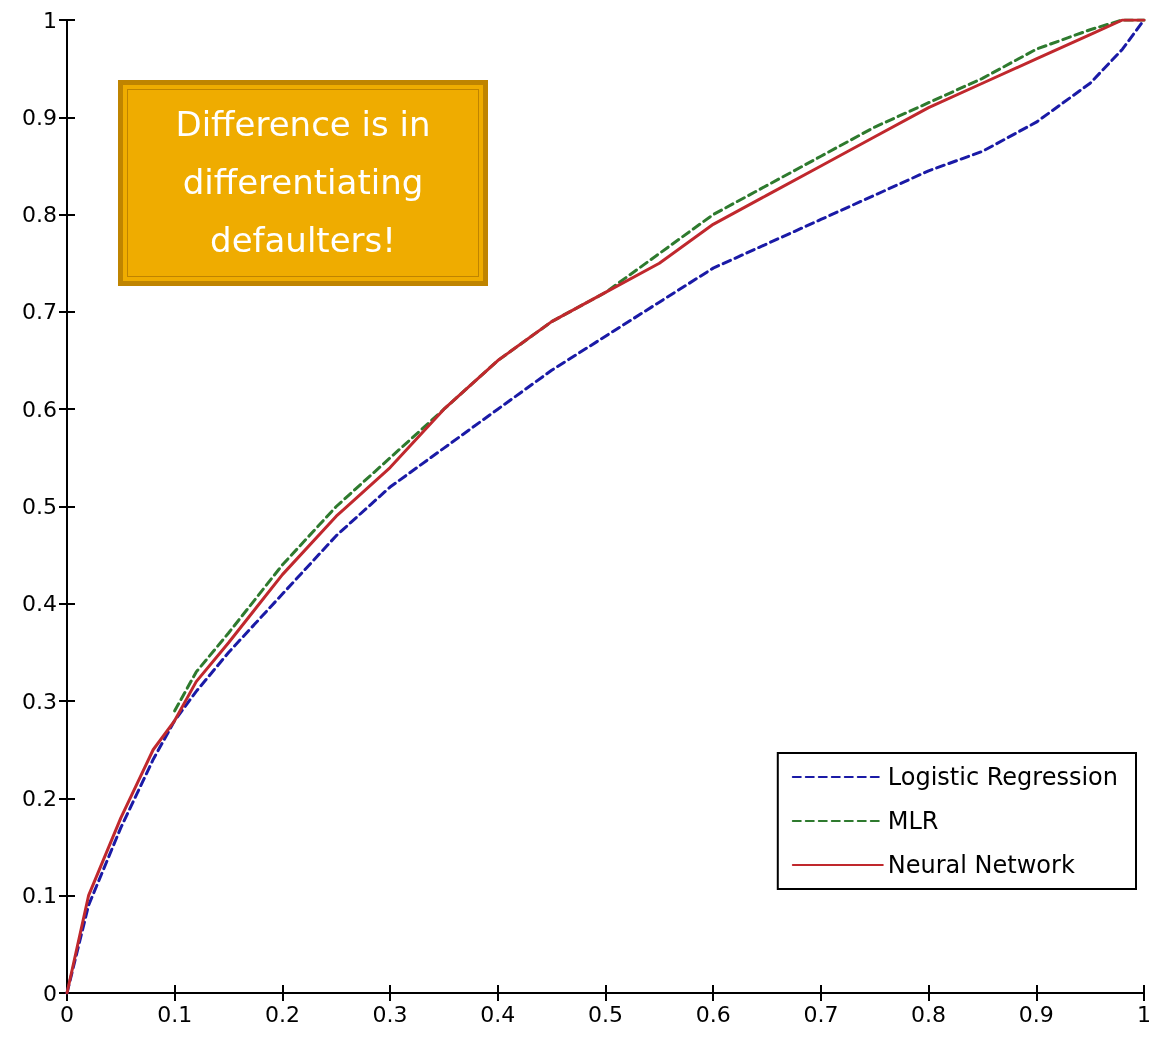 This screenshot has width=1176, height=1047. Describe the element at coordinates (39, 896) in the screenshot. I see `y-tick-label: 0.1` at that location.